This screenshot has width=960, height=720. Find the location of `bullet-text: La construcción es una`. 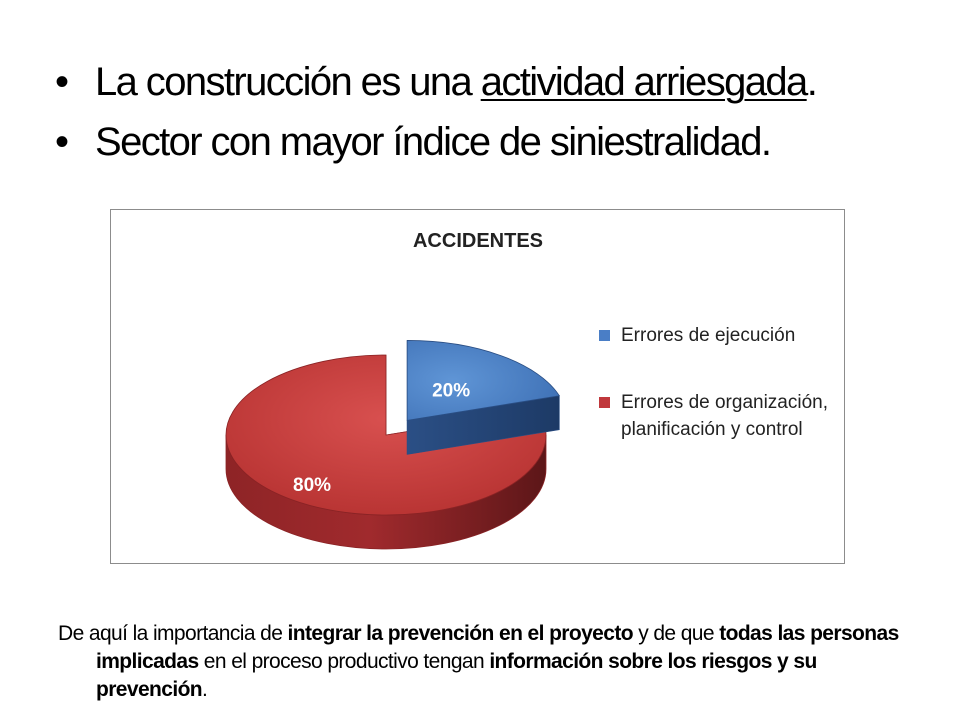

bullet-text: La construcción es una is located at coordinates (288, 82).